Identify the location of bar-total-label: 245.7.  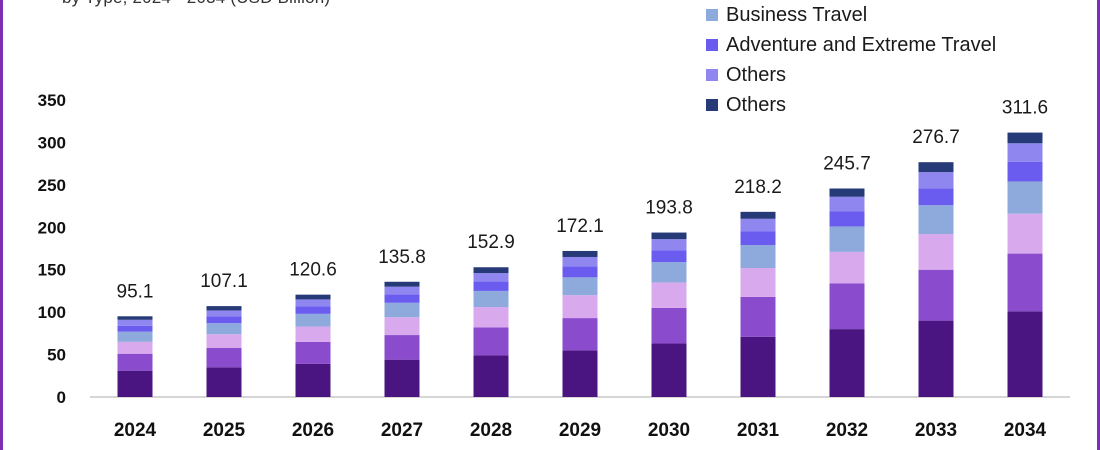
(847, 163).